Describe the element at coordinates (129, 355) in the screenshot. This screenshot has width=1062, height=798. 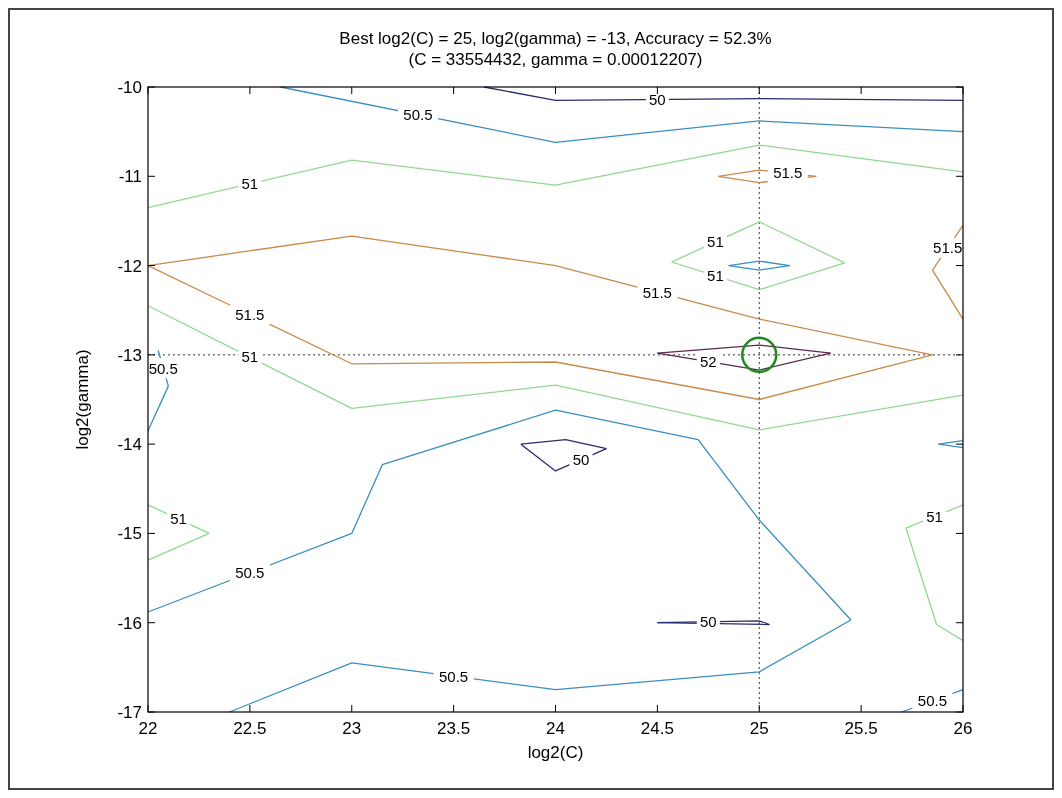
I see `y-tick-label: -13` at that location.